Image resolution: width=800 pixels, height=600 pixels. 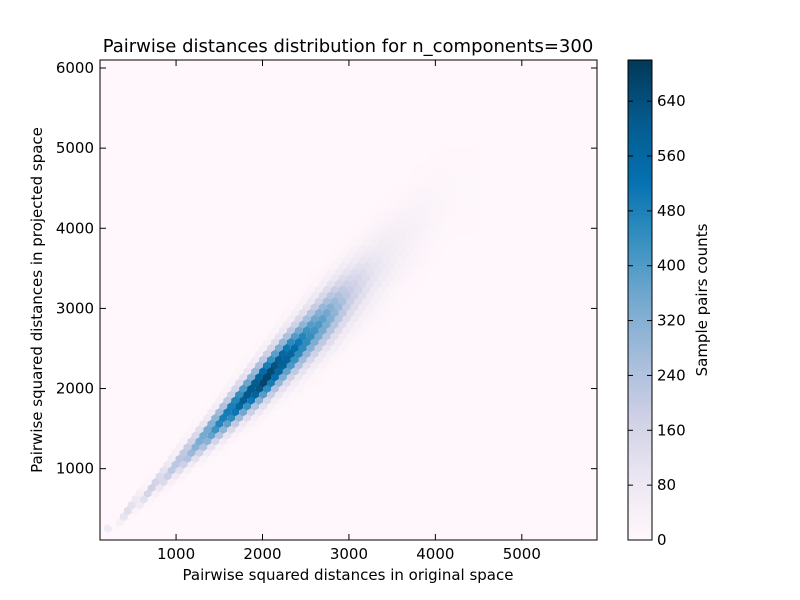 I want to click on x-tick-label: 3000, so click(x=349, y=554).